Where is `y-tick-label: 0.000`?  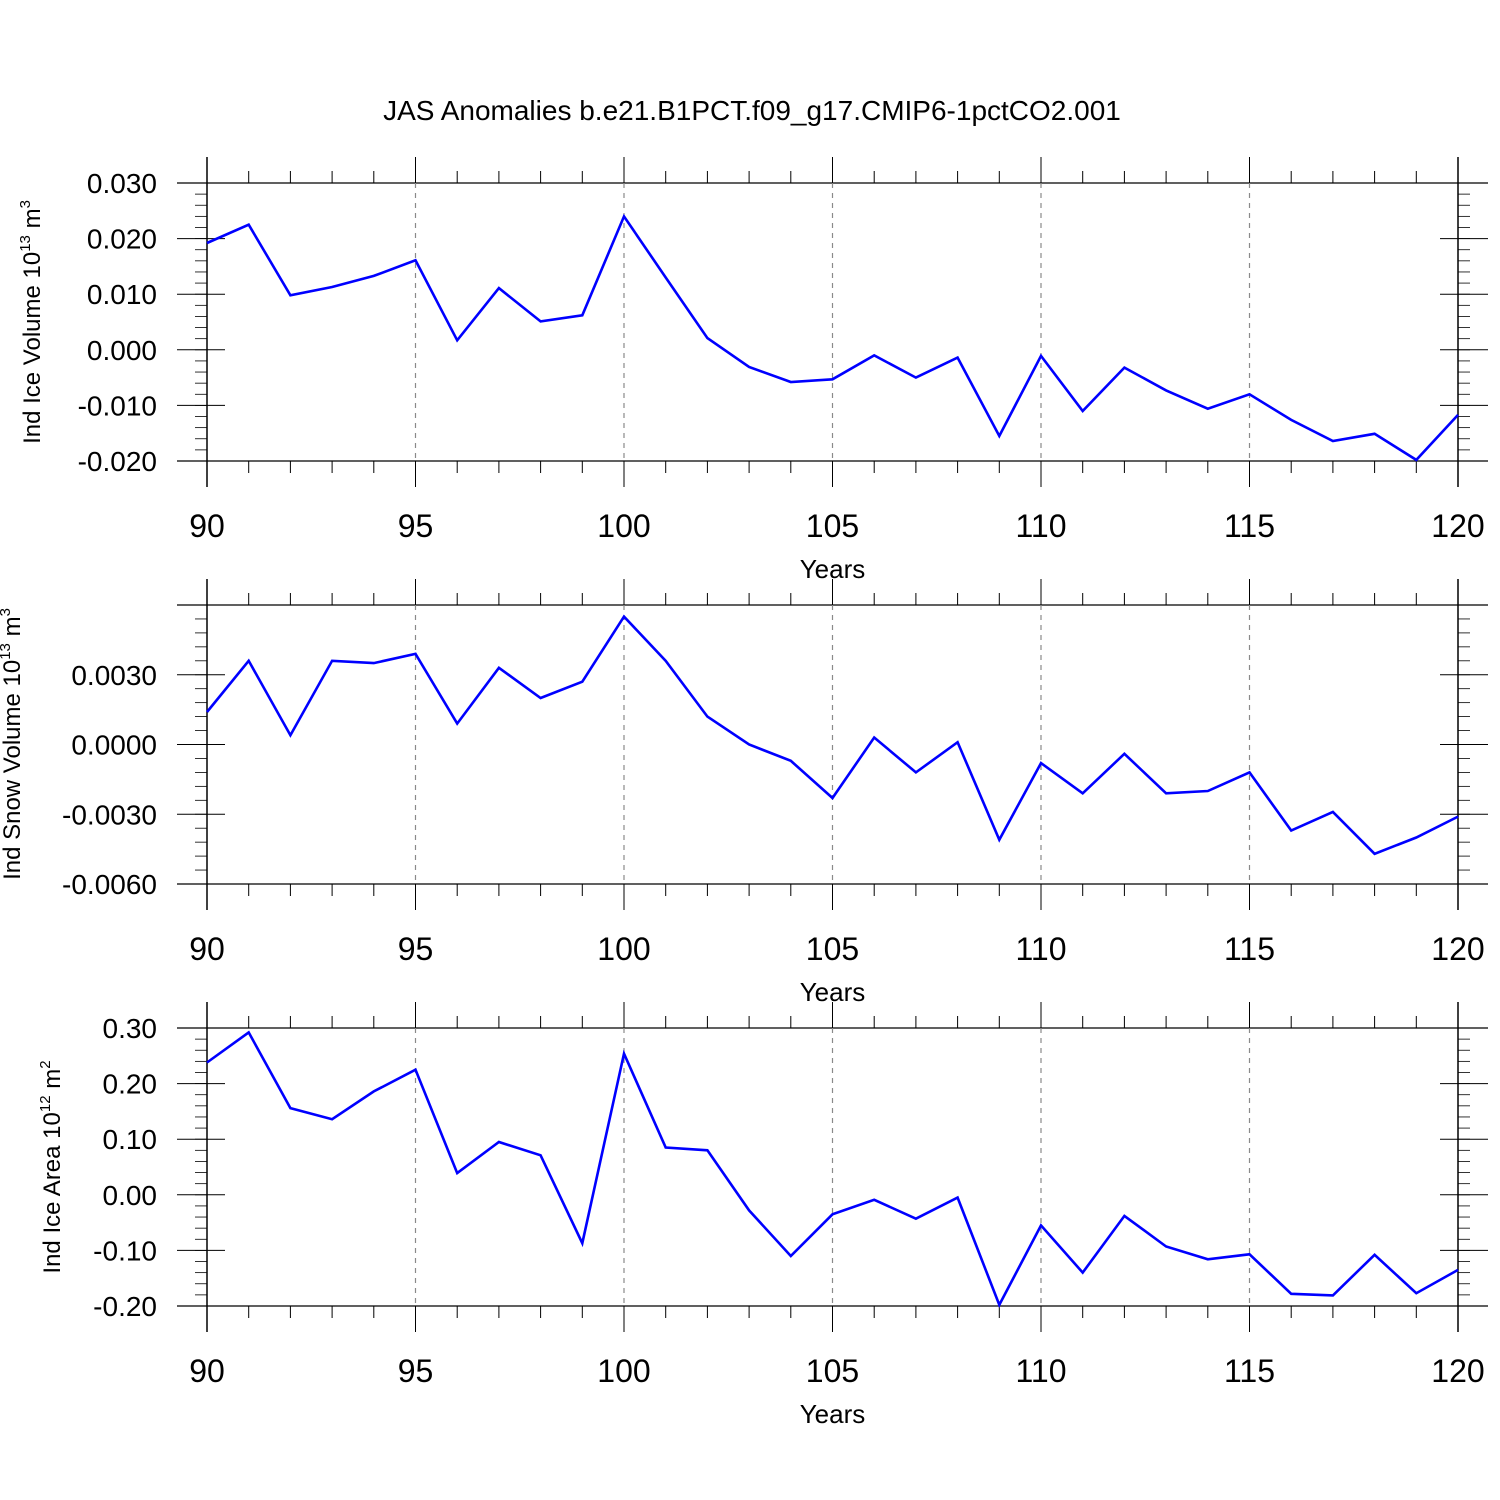 y-tick-label: 0.000 is located at coordinates (122, 350).